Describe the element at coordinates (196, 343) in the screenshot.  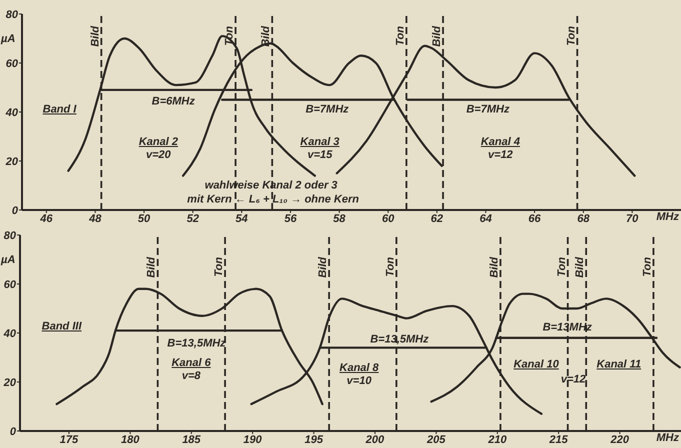
I see `annotation: B=13,5MHz` at that location.